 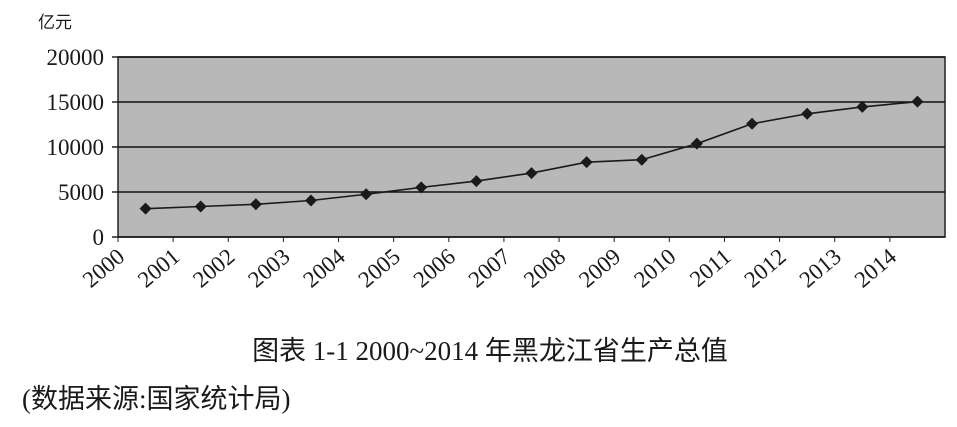 What do you see at coordinates (55, 22) in the screenshot?
I see `y-unit: 亿元` at bounding box center [55, 22].